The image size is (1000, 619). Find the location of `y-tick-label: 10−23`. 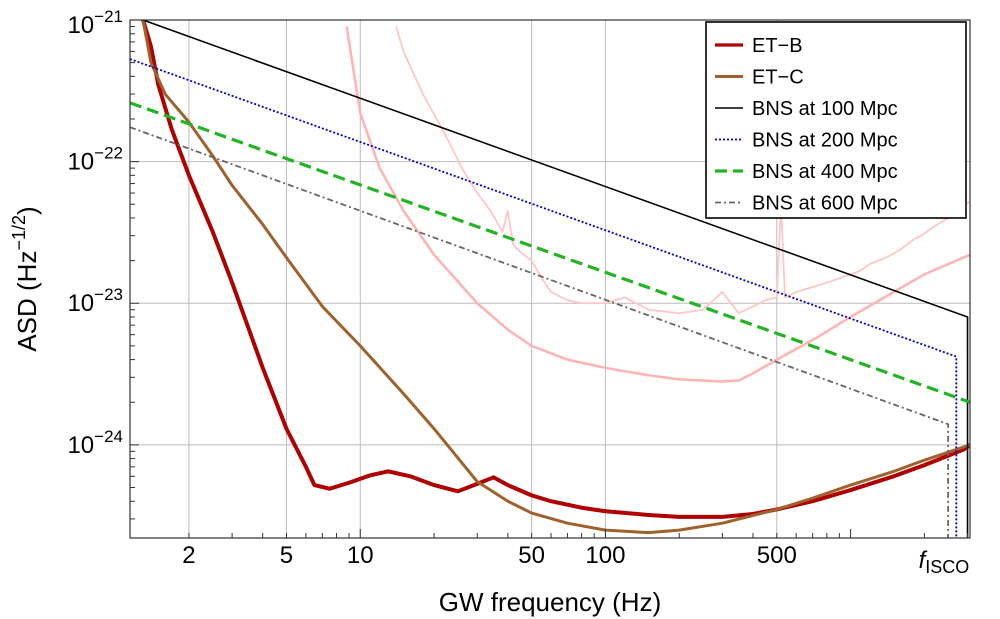

y-tick-label: 10−23 is located at coordinates (95, 301).